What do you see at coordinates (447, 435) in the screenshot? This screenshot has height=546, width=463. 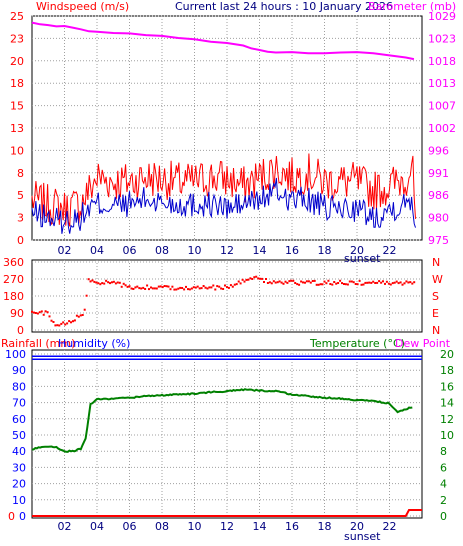 I see `temp-y-tick: 10` at bounding box center [447, 435].